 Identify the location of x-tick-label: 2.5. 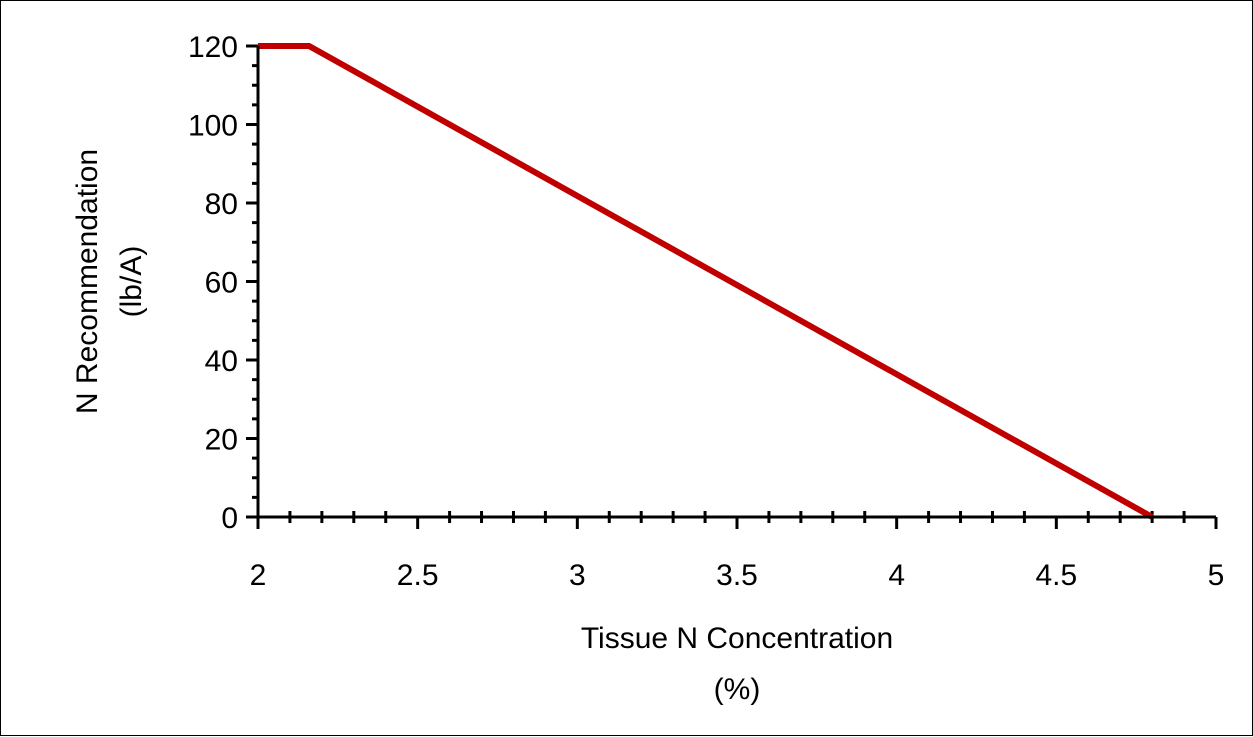
(418, 575).